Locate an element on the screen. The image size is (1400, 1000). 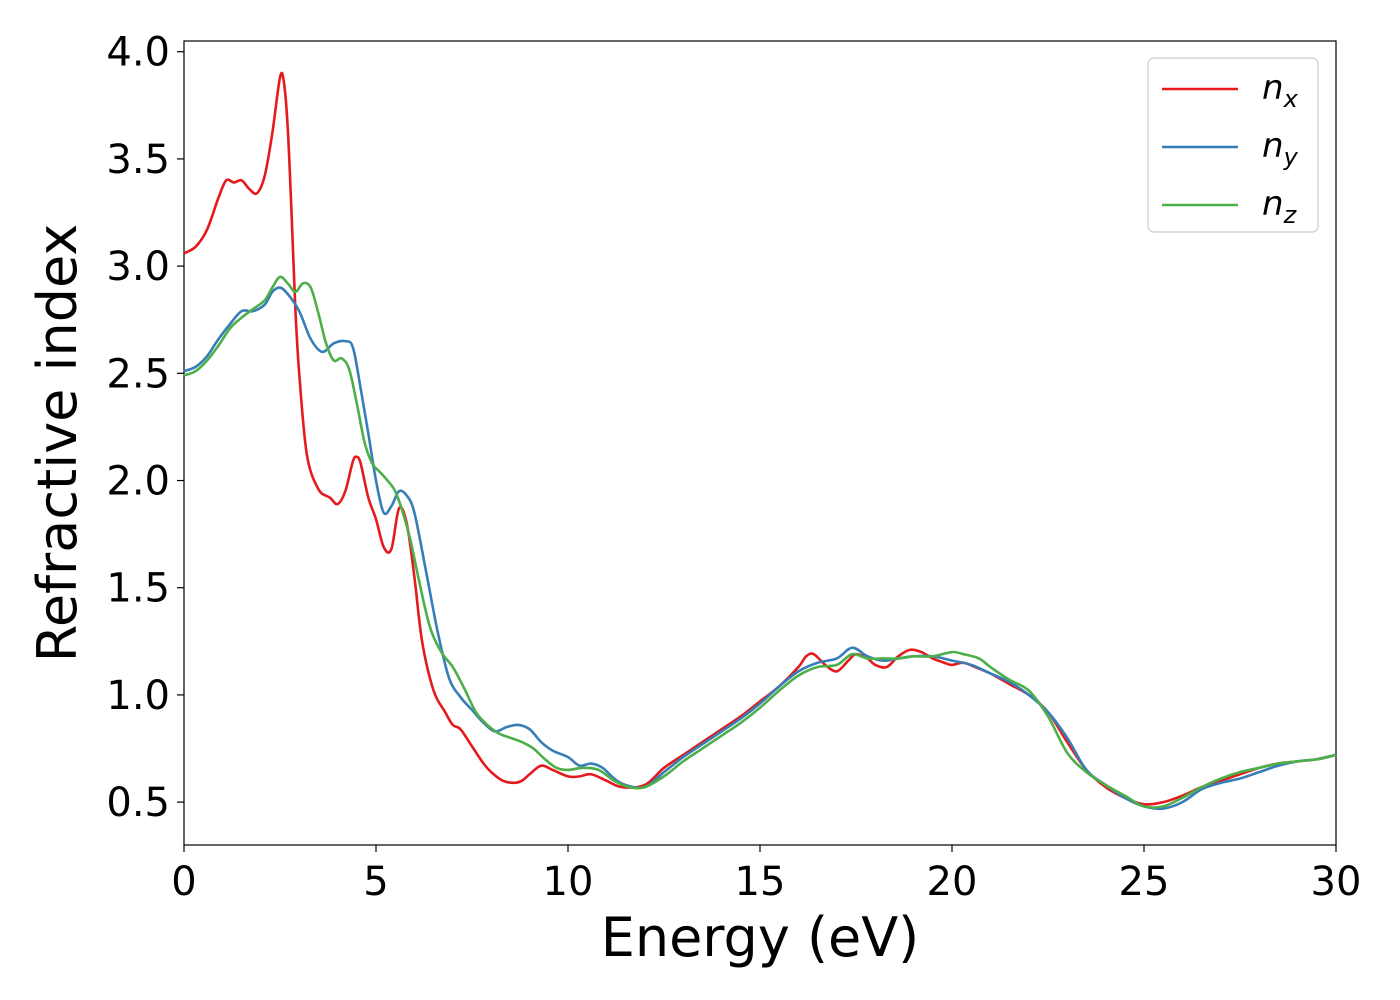
y-tick-label: 4.0 is located at coordinates (138, 53).